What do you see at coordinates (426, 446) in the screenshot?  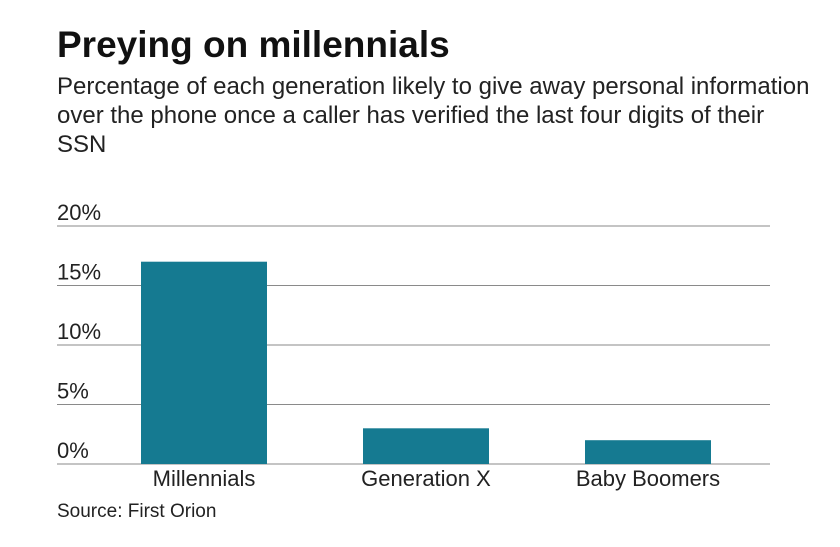 I see `bar-generation-x` at bounding box center [426, 446].